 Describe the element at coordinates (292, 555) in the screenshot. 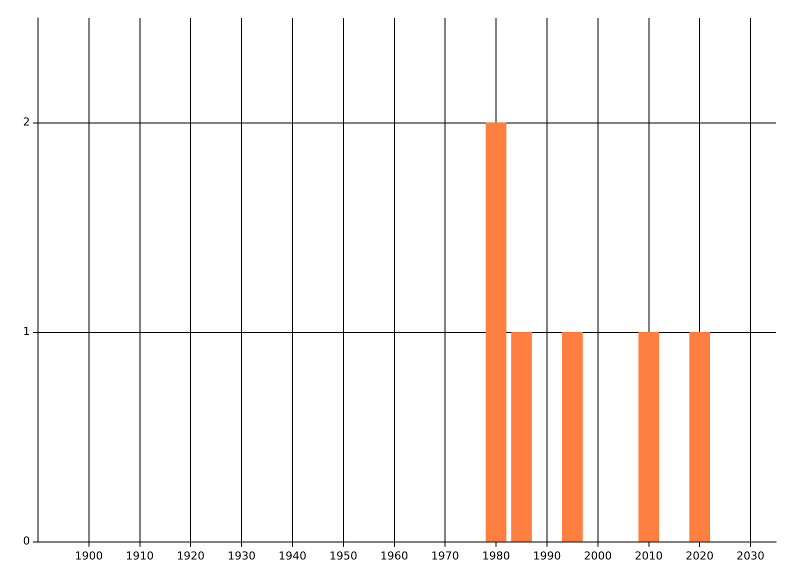

I see `x-tick-label: 1940` at that location.